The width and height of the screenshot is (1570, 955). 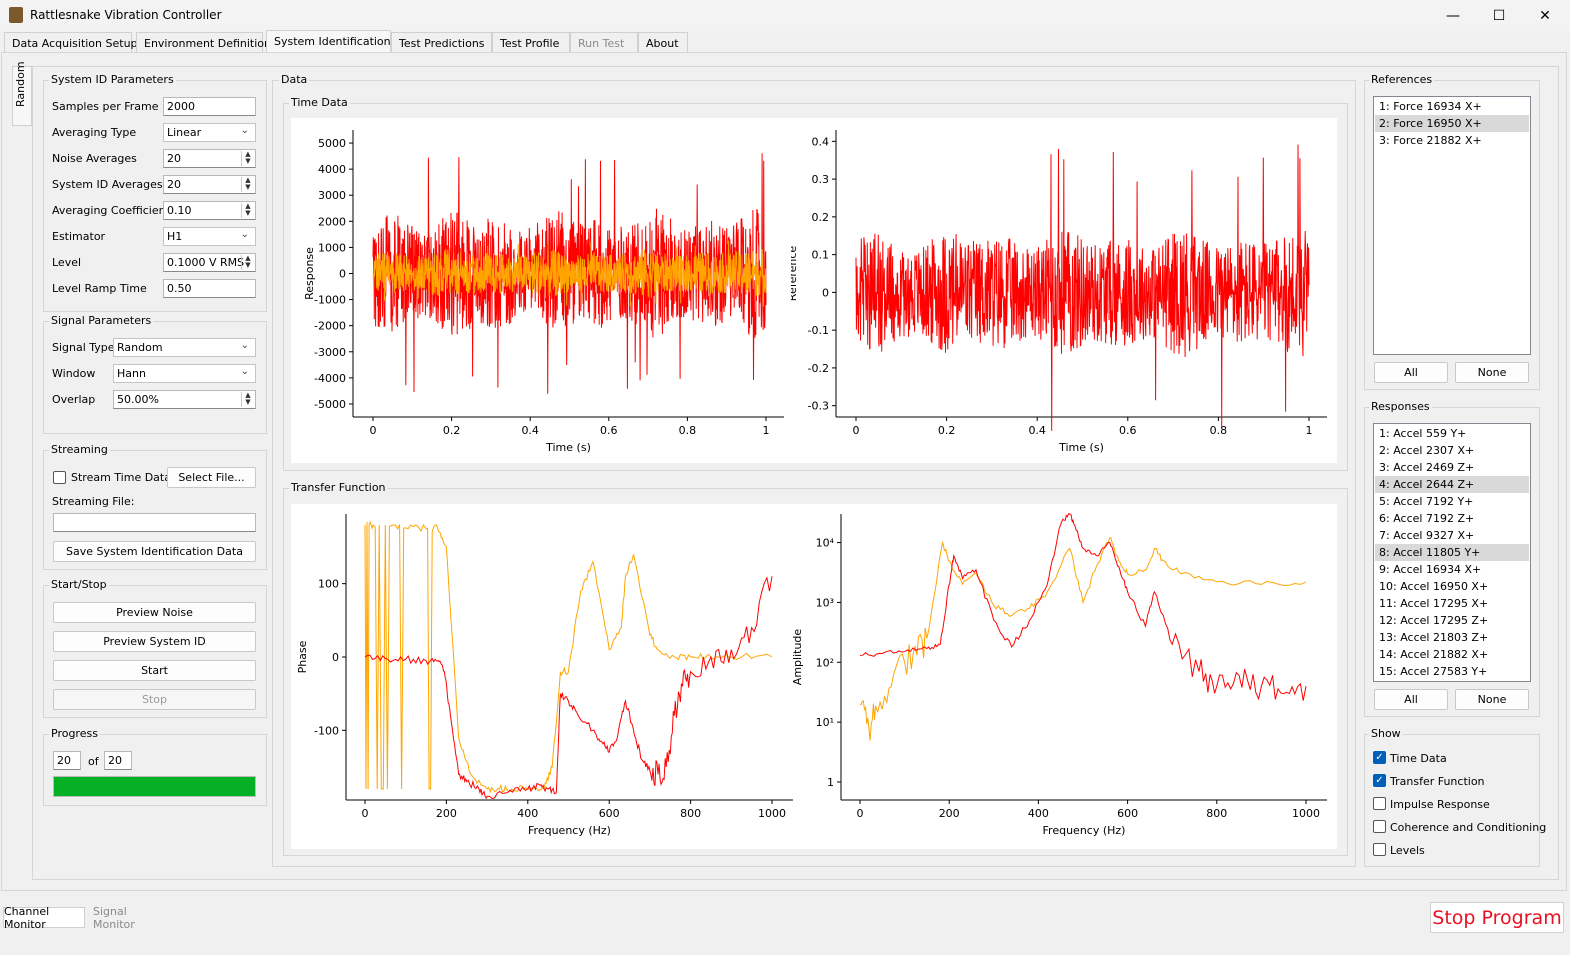 I want to click on level-ramp-time-label: Level Ramp Time, so click(x=99, y=288).